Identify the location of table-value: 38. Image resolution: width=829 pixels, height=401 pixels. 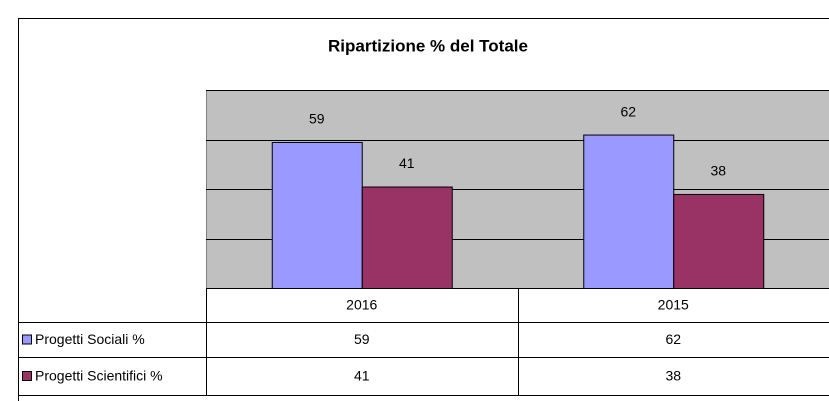
(673, 376).